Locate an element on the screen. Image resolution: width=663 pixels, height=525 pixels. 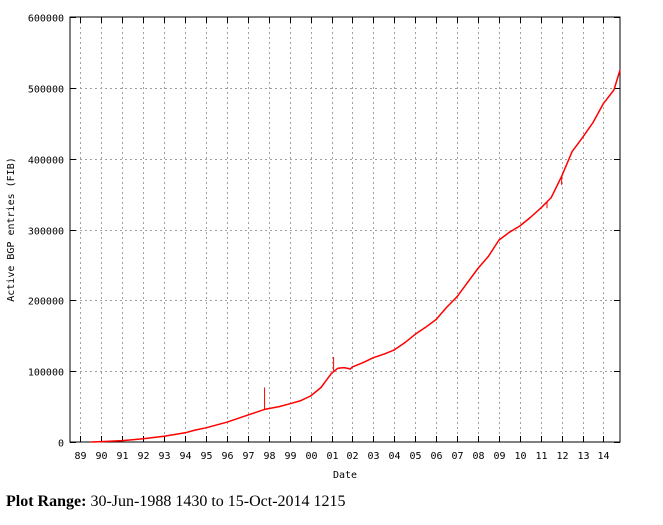
x-tick-label: 89 is located at coordinates (80, 456).